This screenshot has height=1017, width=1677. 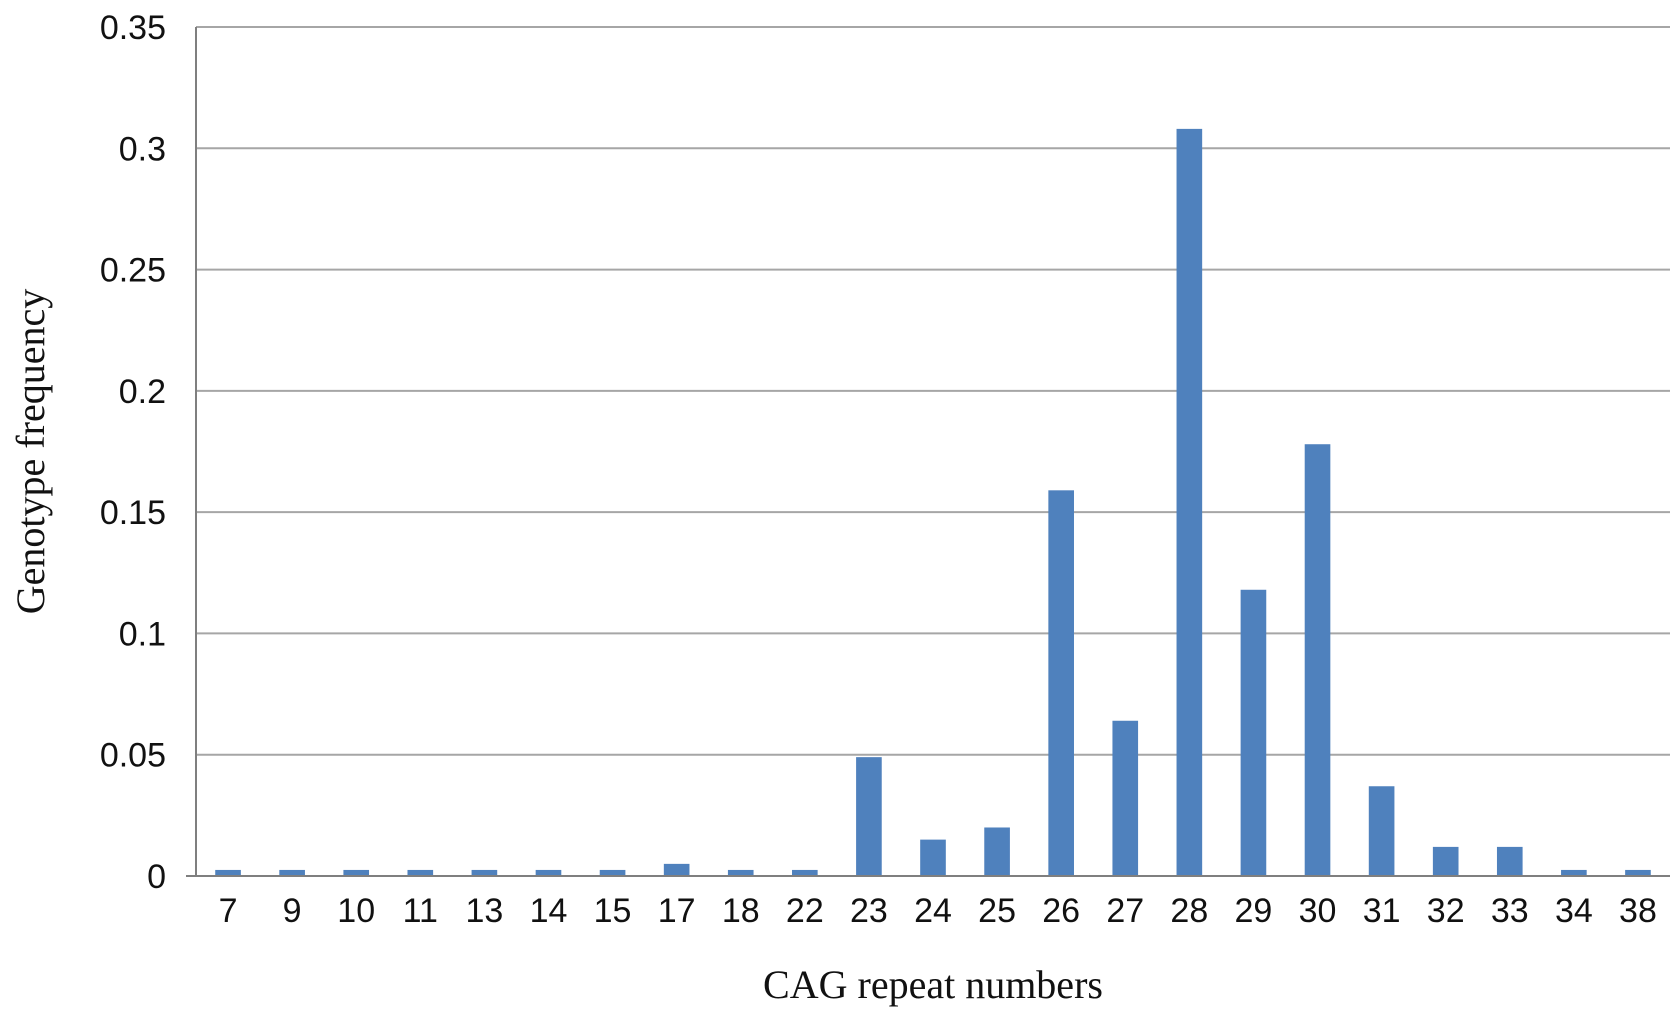 What do you see at coordinates (420, 911) in the screenshot?
I see `x-tick-label: 11` at bounding box center [420, 911].